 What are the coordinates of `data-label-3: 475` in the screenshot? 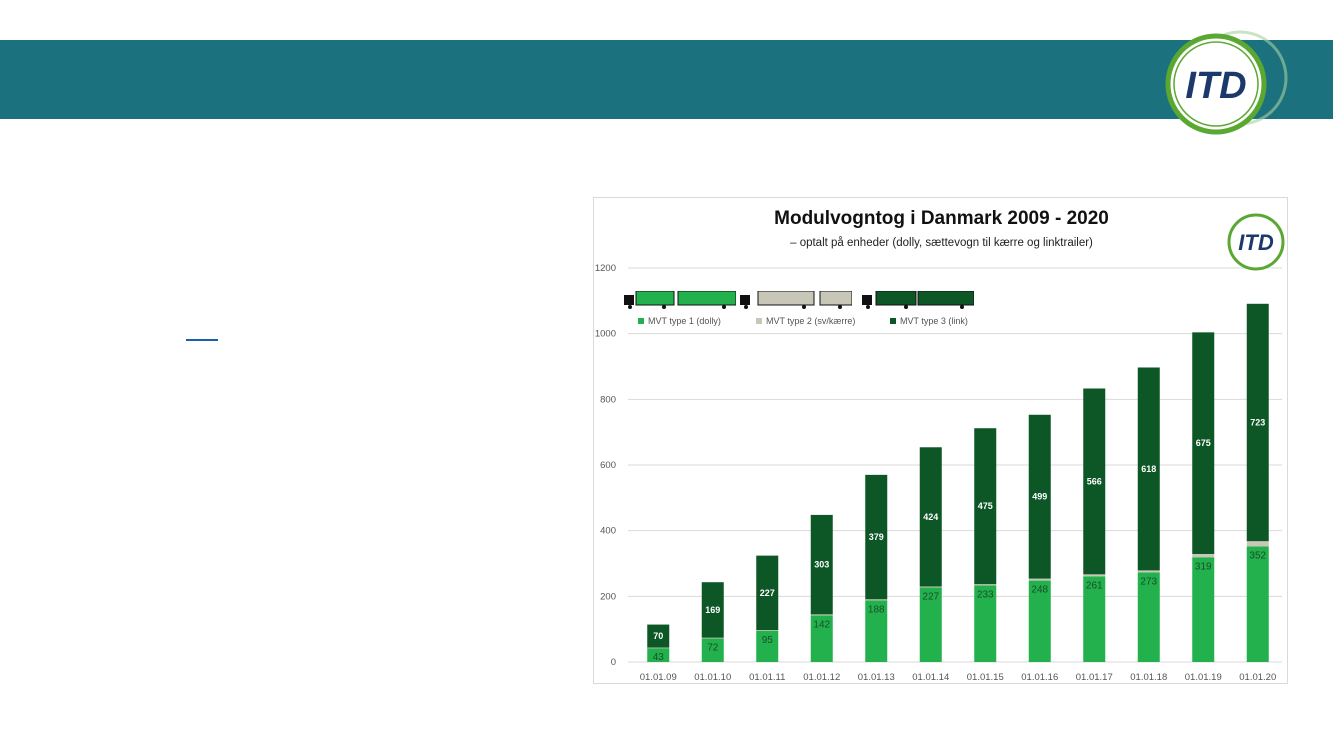 It's located at (985, 506).